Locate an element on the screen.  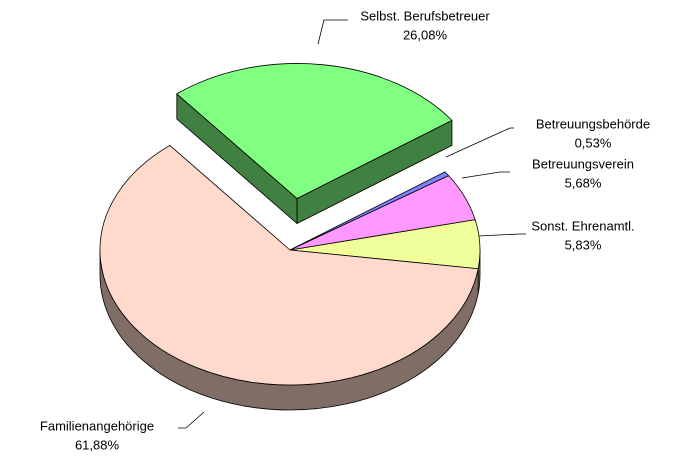
slice-label: Betreuungsbehörde is located at coordinates (593, 123).